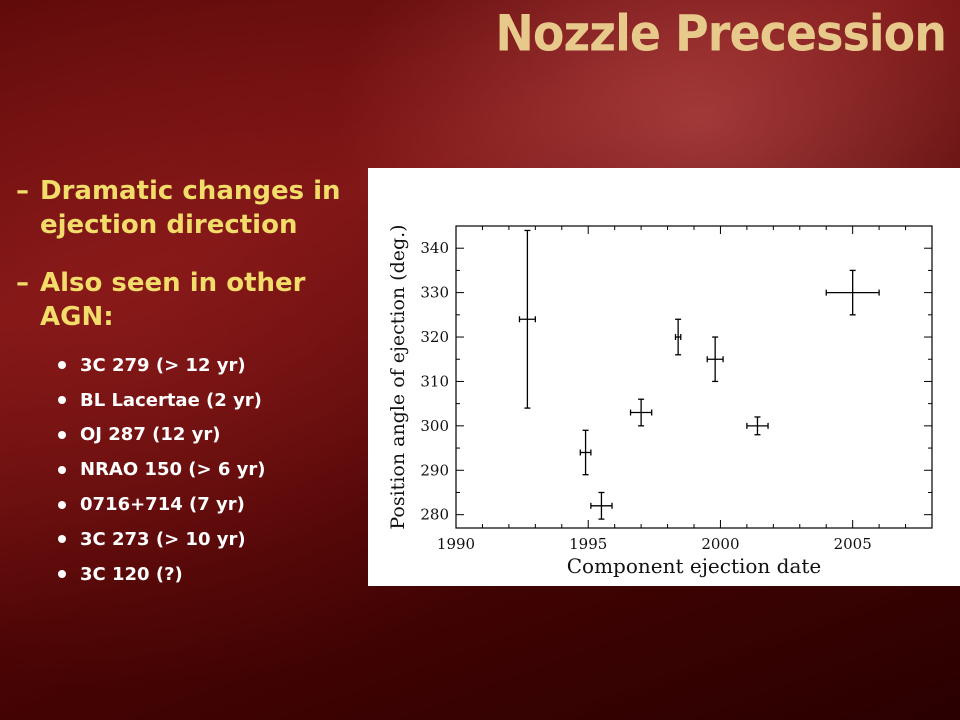 The height and width of the screenshot is (720, 960). I want to click on sub-bullet-item: 3C 279 (> 12 yr), so click(207, 365).